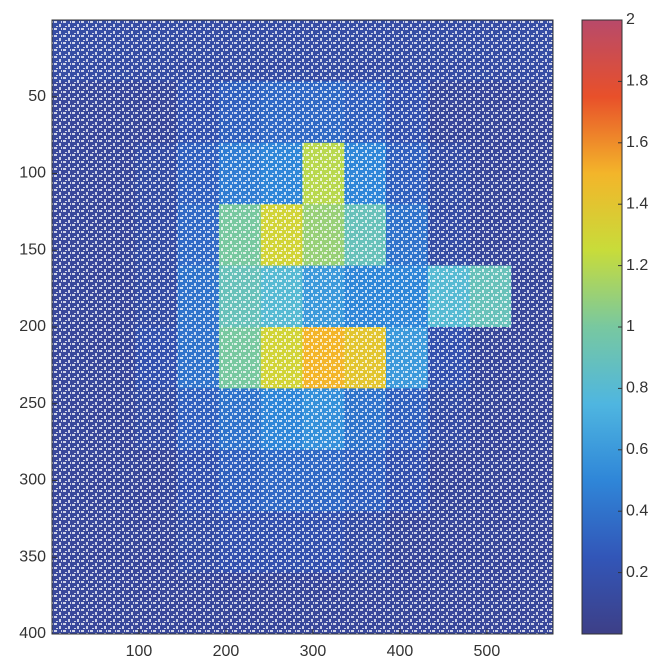 The height and width of the screenshot is (667, 665). Describe the element at coordinates (32, 173) in the screenshot. I see `y-tick-label: 100` at that location.